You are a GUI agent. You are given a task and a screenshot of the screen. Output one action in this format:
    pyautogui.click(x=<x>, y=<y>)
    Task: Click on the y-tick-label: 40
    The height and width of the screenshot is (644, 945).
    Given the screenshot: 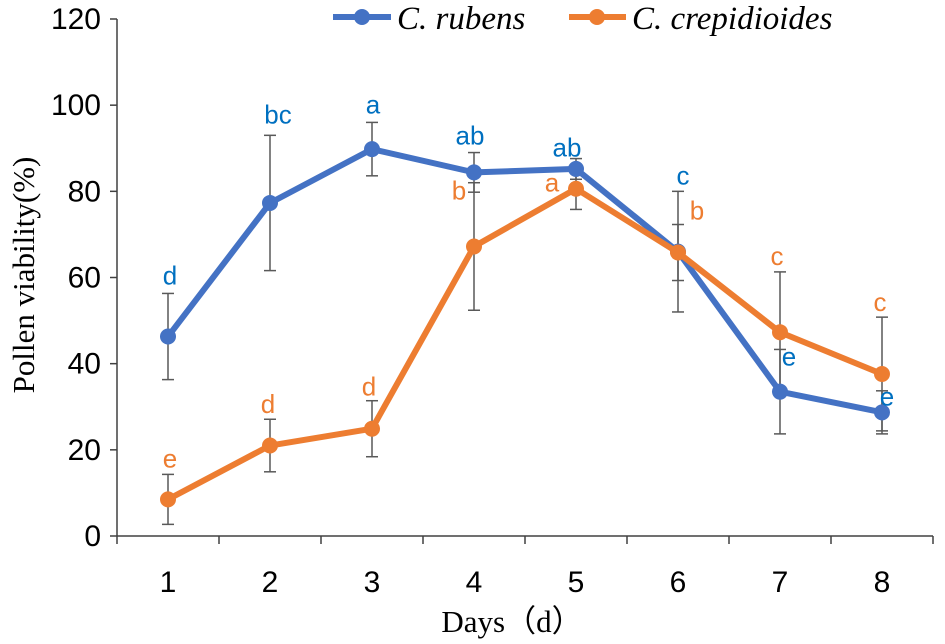 What is the action you would take?
    pyautogui.click(x=84, y=364)
    